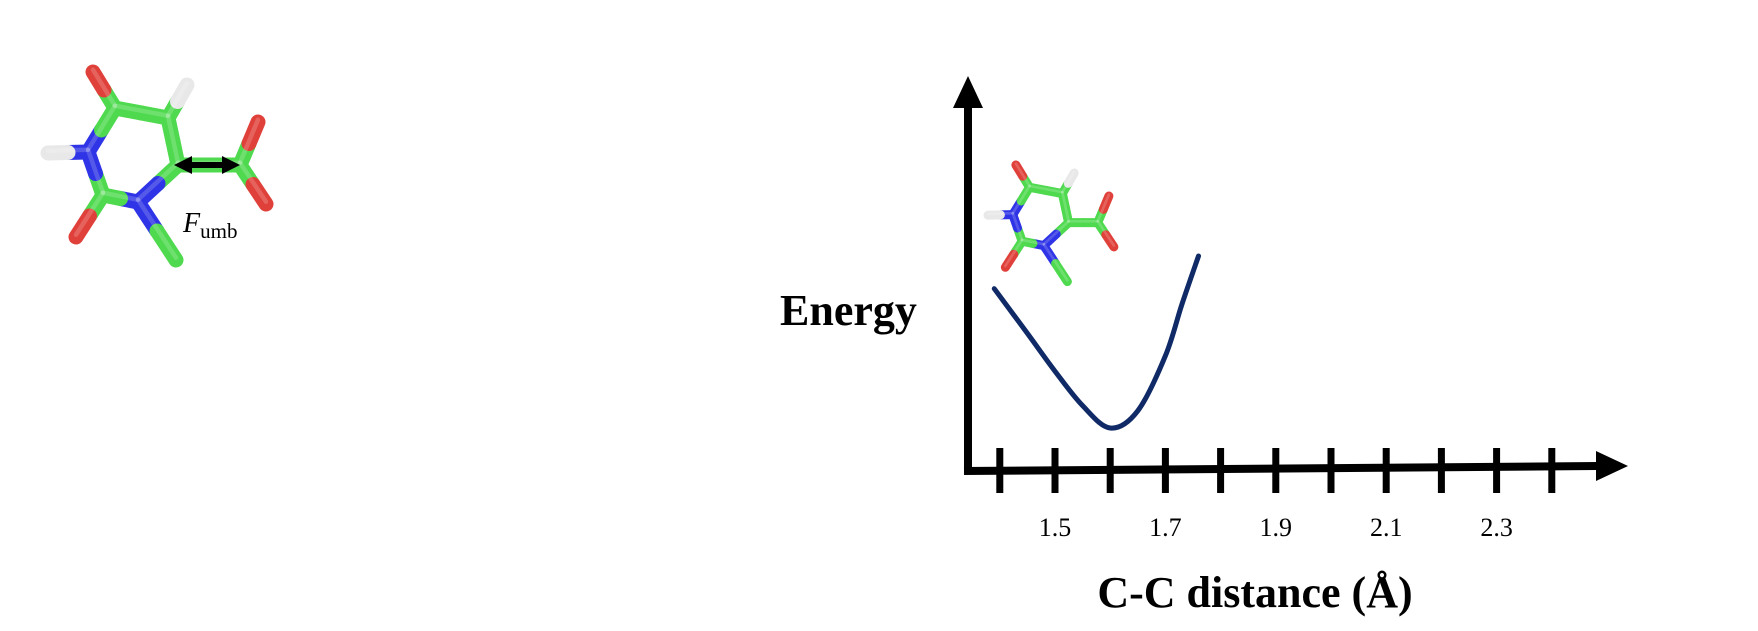 This screenshot has width=1758, height=631. What do you see at coordinates (1496, 527) in the screenshot?
I see `x-tick-label: 2.3` at bounding box center [1496, 527].